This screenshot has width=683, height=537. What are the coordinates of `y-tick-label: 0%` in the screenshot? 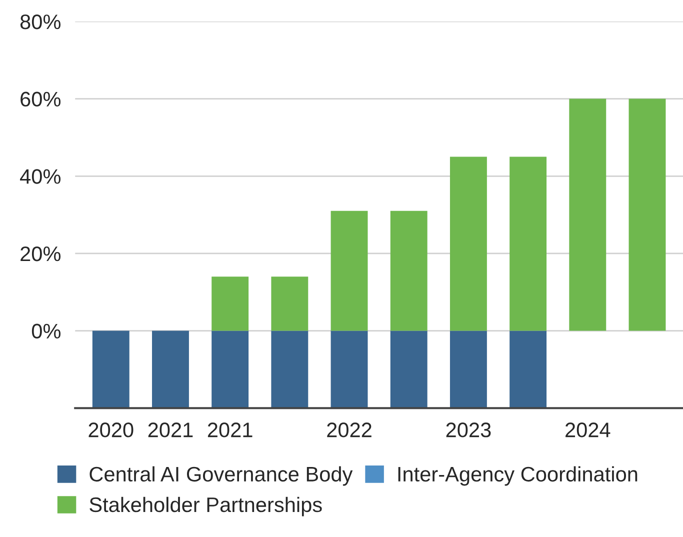 It's located at (46, 331).